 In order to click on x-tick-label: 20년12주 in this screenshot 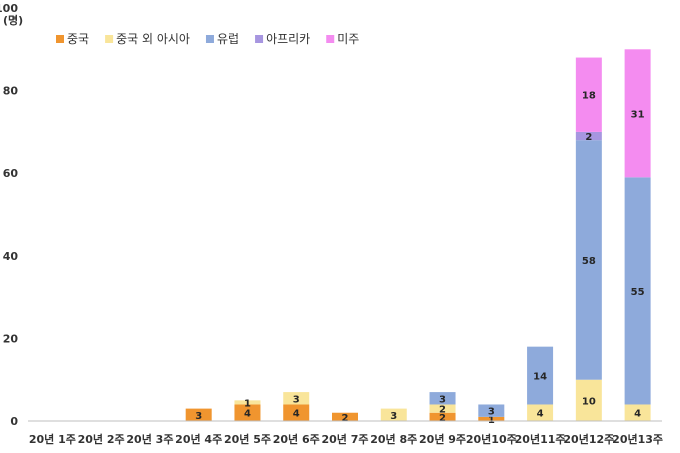, I will do `click(588, 439)`.